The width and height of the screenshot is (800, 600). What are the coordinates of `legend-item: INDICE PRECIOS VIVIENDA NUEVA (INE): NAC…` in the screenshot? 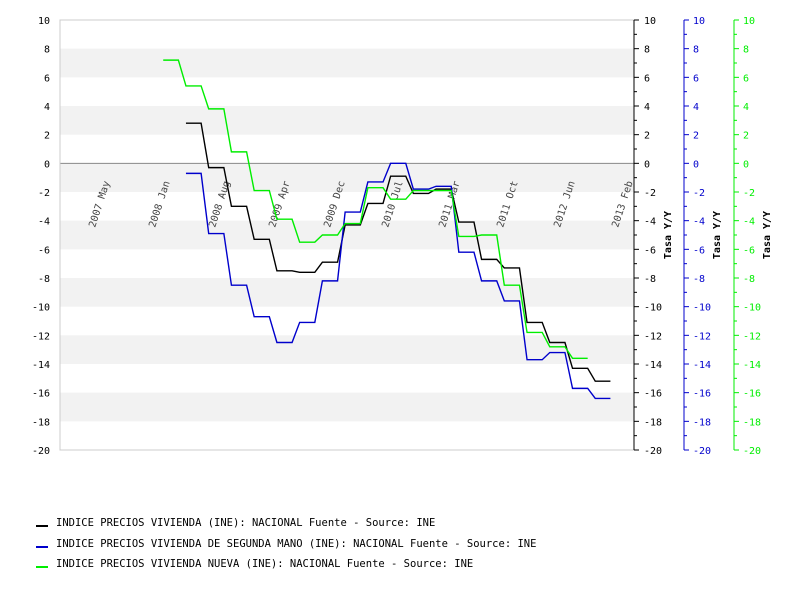 It's located at (286, 564).